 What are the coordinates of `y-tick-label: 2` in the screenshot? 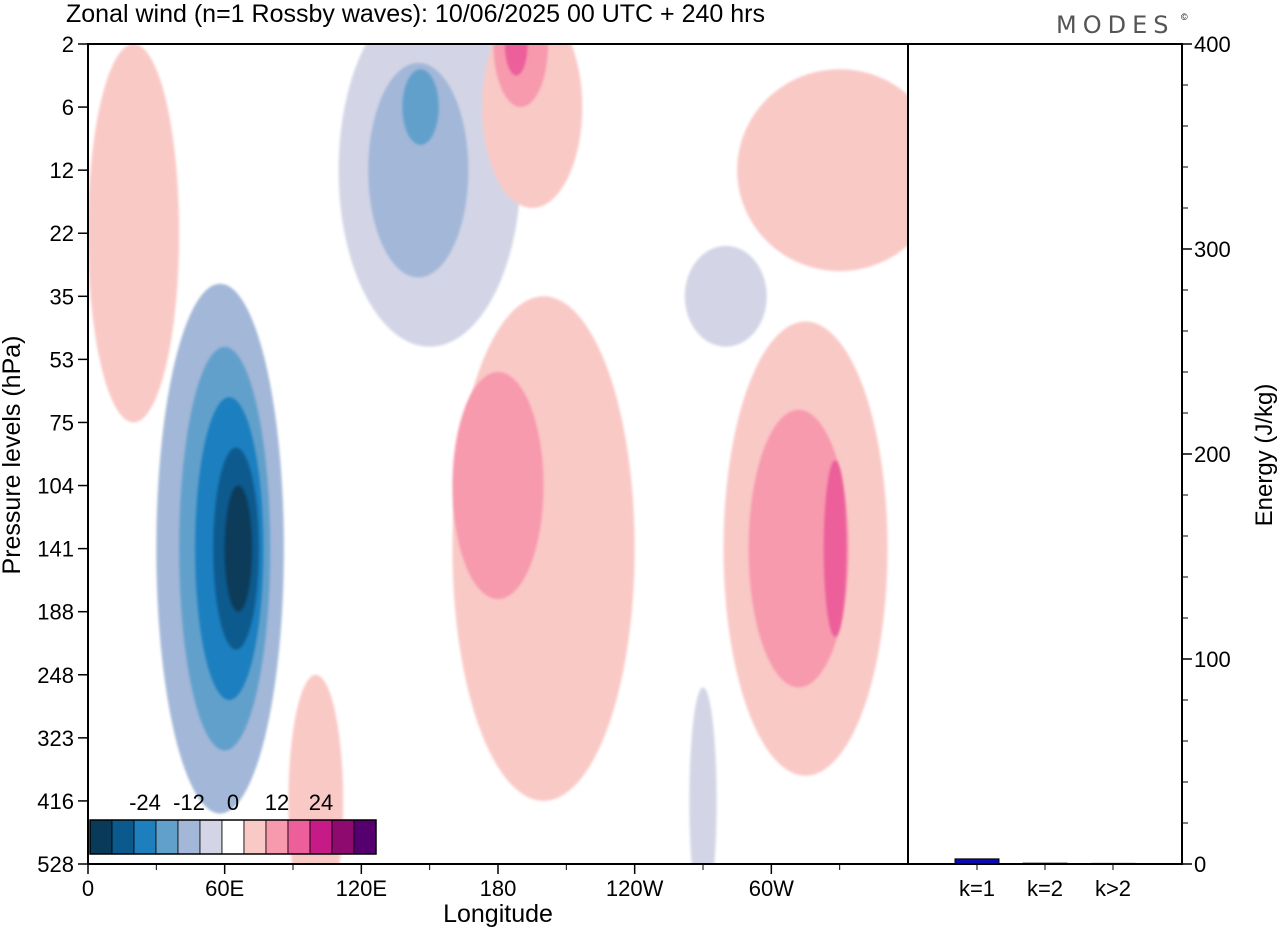 It's located at (68, 44).